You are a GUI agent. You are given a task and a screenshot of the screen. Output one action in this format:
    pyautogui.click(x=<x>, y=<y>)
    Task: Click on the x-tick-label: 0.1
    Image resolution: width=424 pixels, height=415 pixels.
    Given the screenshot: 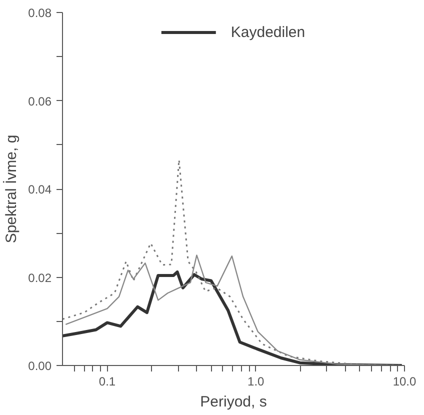 What is the action you would take?
    pyautogui.click(x=107, y=381)
    